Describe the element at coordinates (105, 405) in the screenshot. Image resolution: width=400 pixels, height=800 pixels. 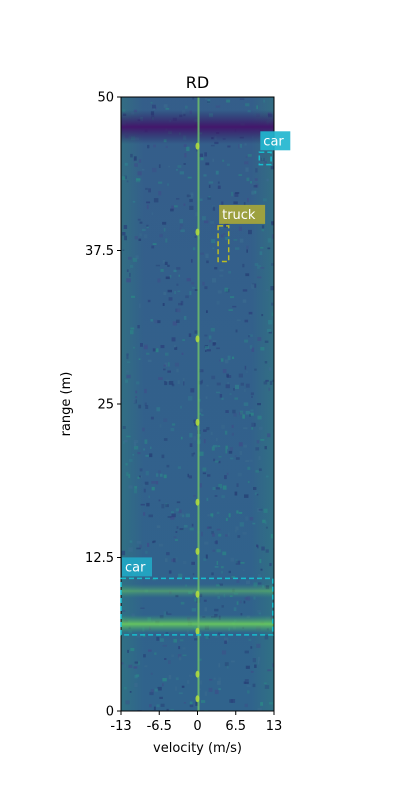
I see `y-tick-label: 25` at that location.